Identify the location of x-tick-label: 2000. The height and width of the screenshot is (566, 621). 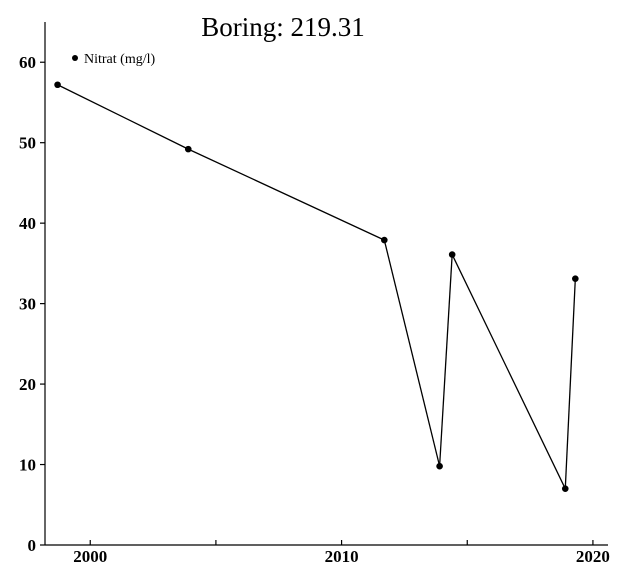
(90, 556).